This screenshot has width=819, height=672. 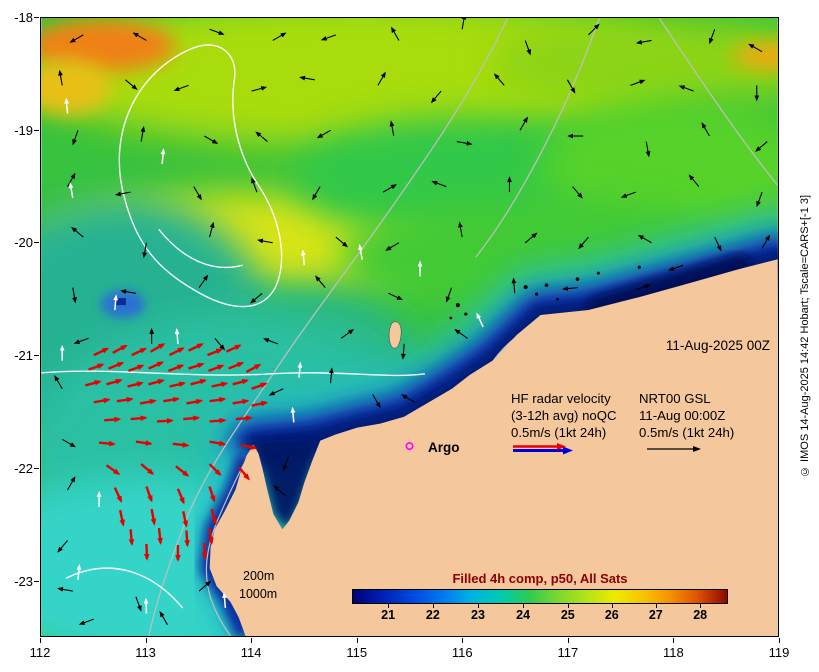 I want to click on x-axis-label: 119, so click(x=779, y=652).